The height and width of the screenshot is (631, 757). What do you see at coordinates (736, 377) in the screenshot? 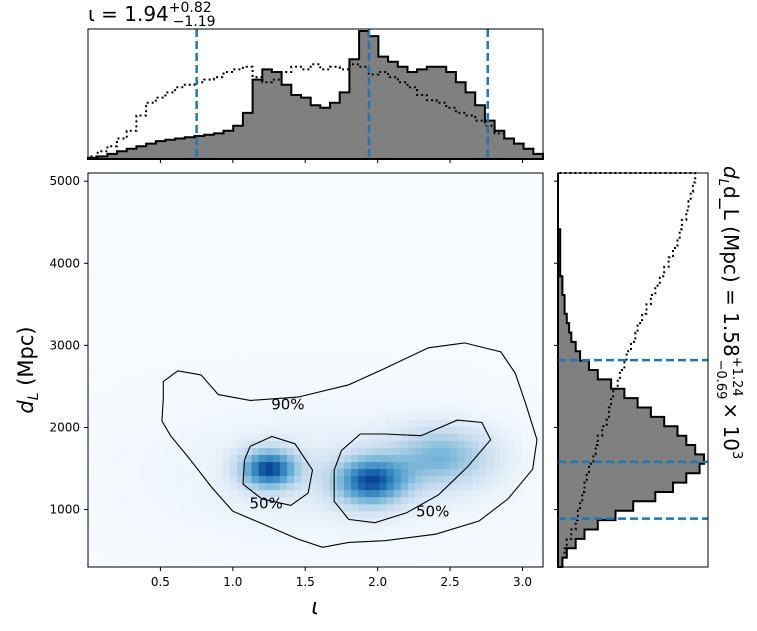
I see `right-label-sup: +1.24` at bounding box center [736, 377].